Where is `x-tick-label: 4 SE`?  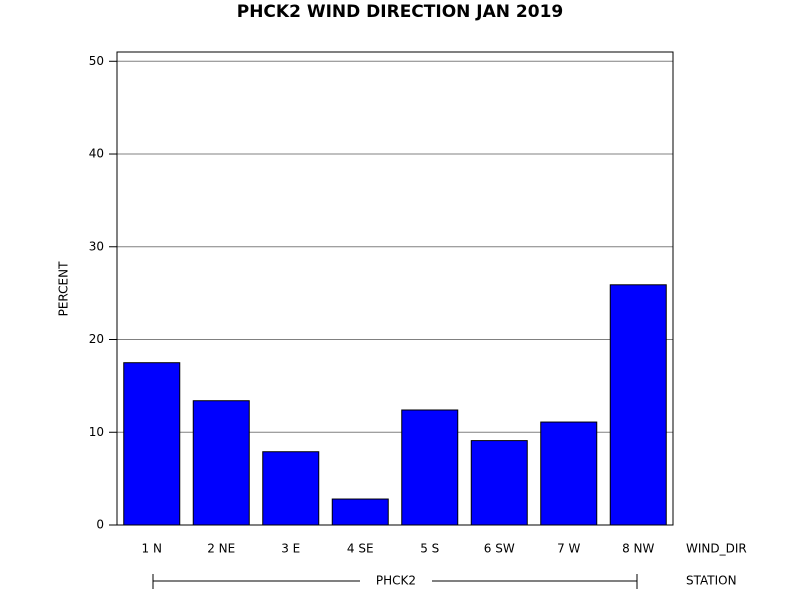 x-tick-label: 4 SE is located at coordinates (360, 549).